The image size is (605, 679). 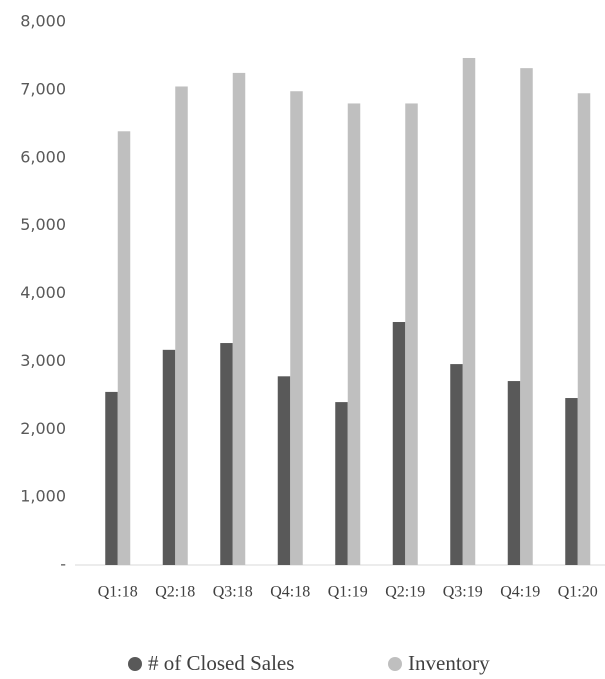 I want to click on x-tick-label: Q3:18, so click(x=233, y=592).